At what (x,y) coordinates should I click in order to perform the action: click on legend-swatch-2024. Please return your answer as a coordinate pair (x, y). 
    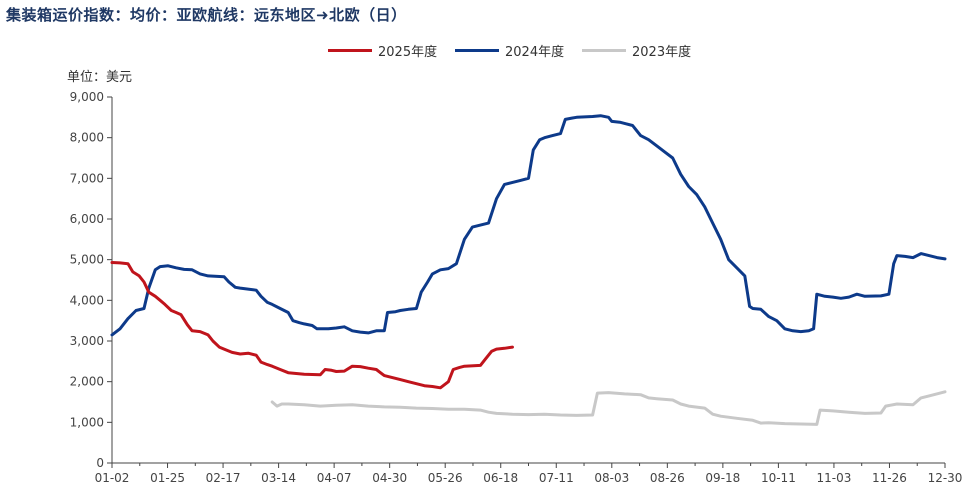
    Looking at the image, I should click on (477, 50).